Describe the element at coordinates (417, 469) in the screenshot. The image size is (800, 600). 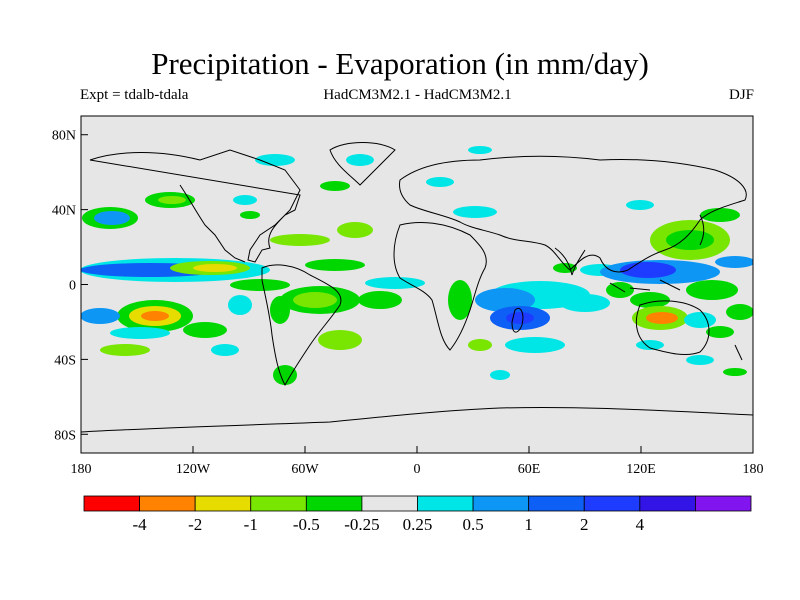
I see `lon-tick-label: 0` at that location.